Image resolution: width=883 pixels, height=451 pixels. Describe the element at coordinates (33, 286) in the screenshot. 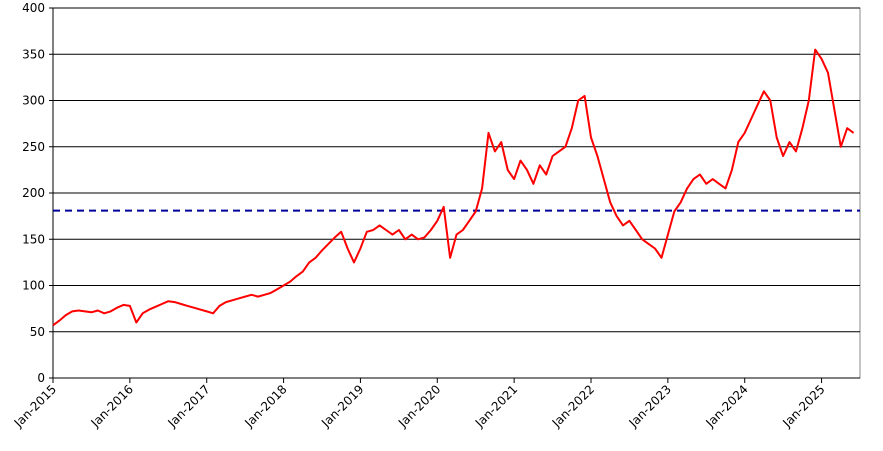

I see `y-tick-label: 100` at that location.